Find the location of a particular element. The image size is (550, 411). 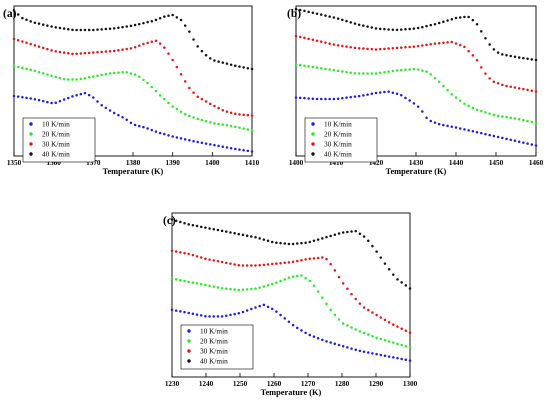

series-40-k-min is located at coordinates (416, 34).